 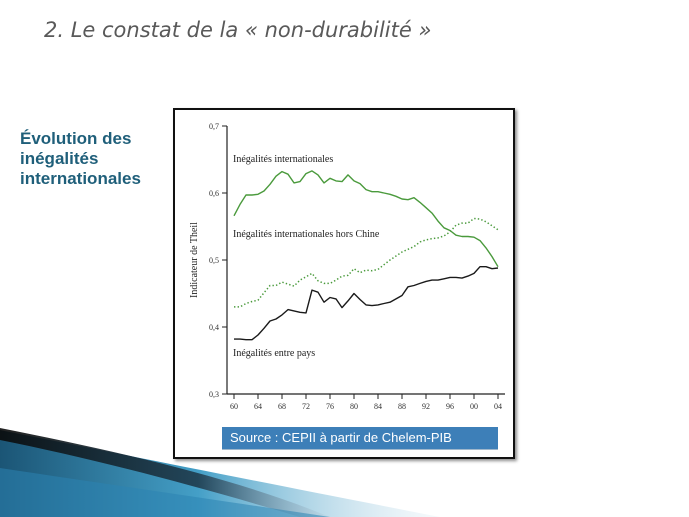 I want to click on x-tick-label: 76, so click(x=330, y=406).